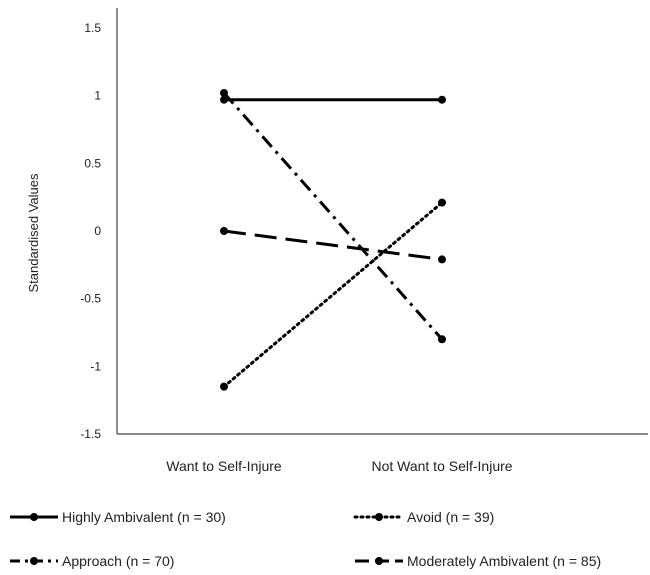 The width and height of the screenshot is (650, 575). I want to click on y-tick-label: -0.5, so click(90, 299).